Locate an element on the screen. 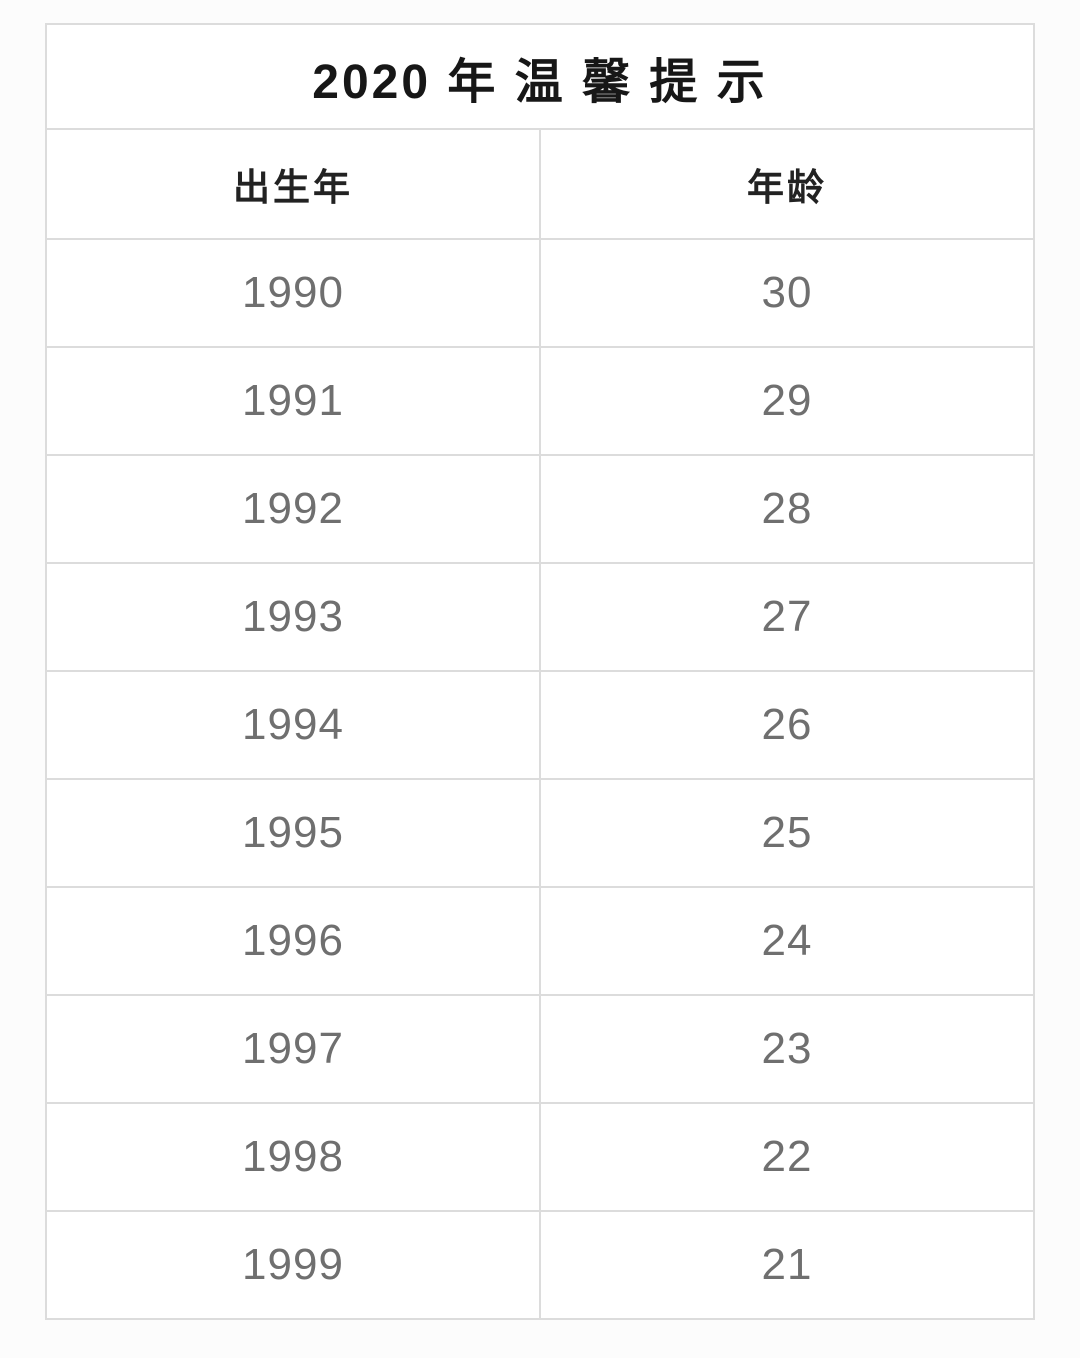  birth-year-cell: 1998 is located at coordinates (293, 1157).